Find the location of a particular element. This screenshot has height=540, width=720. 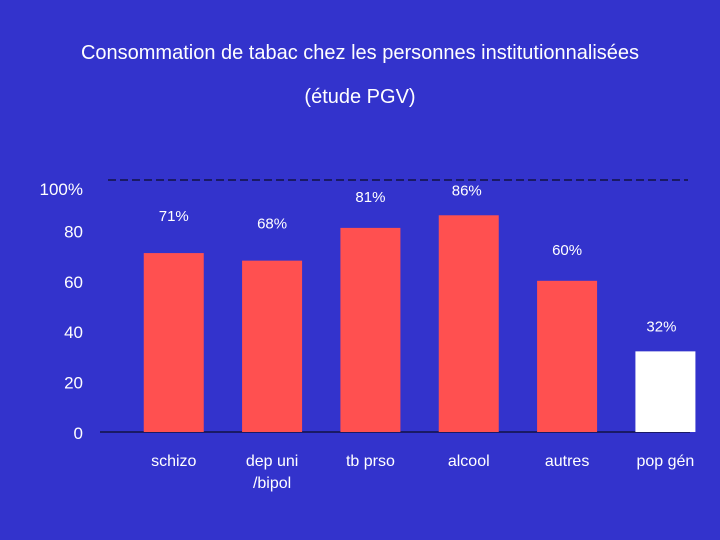

chart-subtitle: (étude PGV) is located at coordinates (360, 97).